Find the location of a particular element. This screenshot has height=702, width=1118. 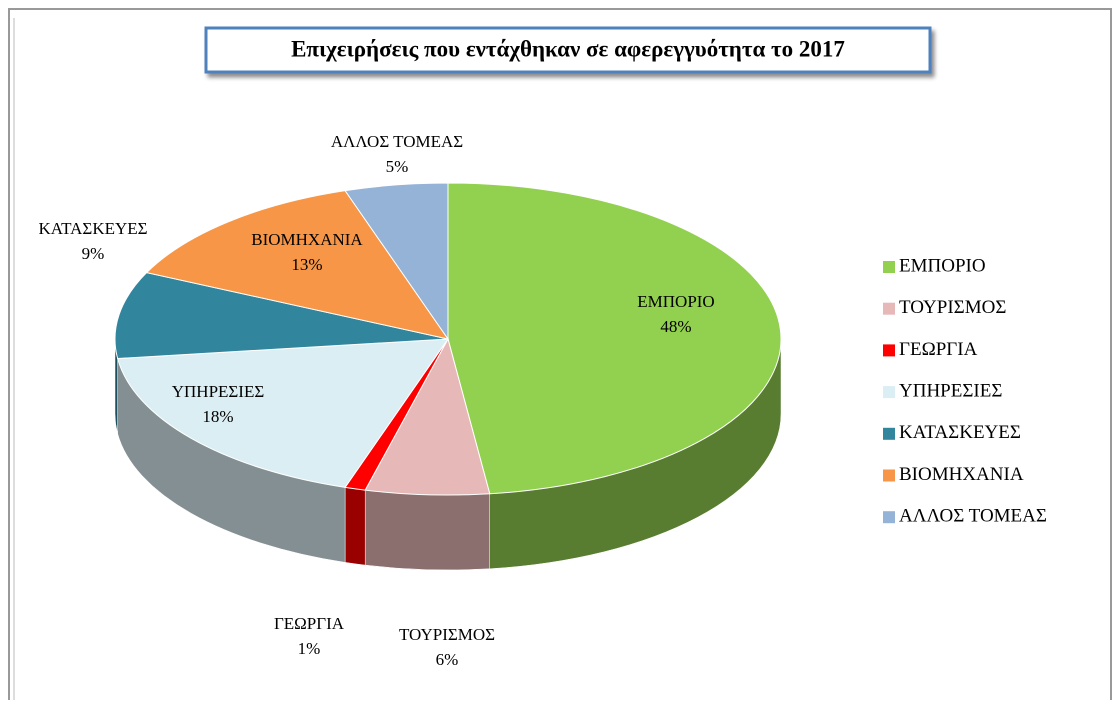

data-label-value: 5% is located at coordinates (397, 166).